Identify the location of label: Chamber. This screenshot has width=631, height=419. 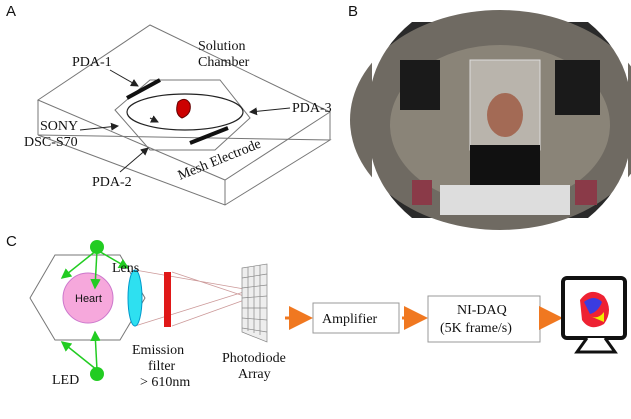
(224, 62).